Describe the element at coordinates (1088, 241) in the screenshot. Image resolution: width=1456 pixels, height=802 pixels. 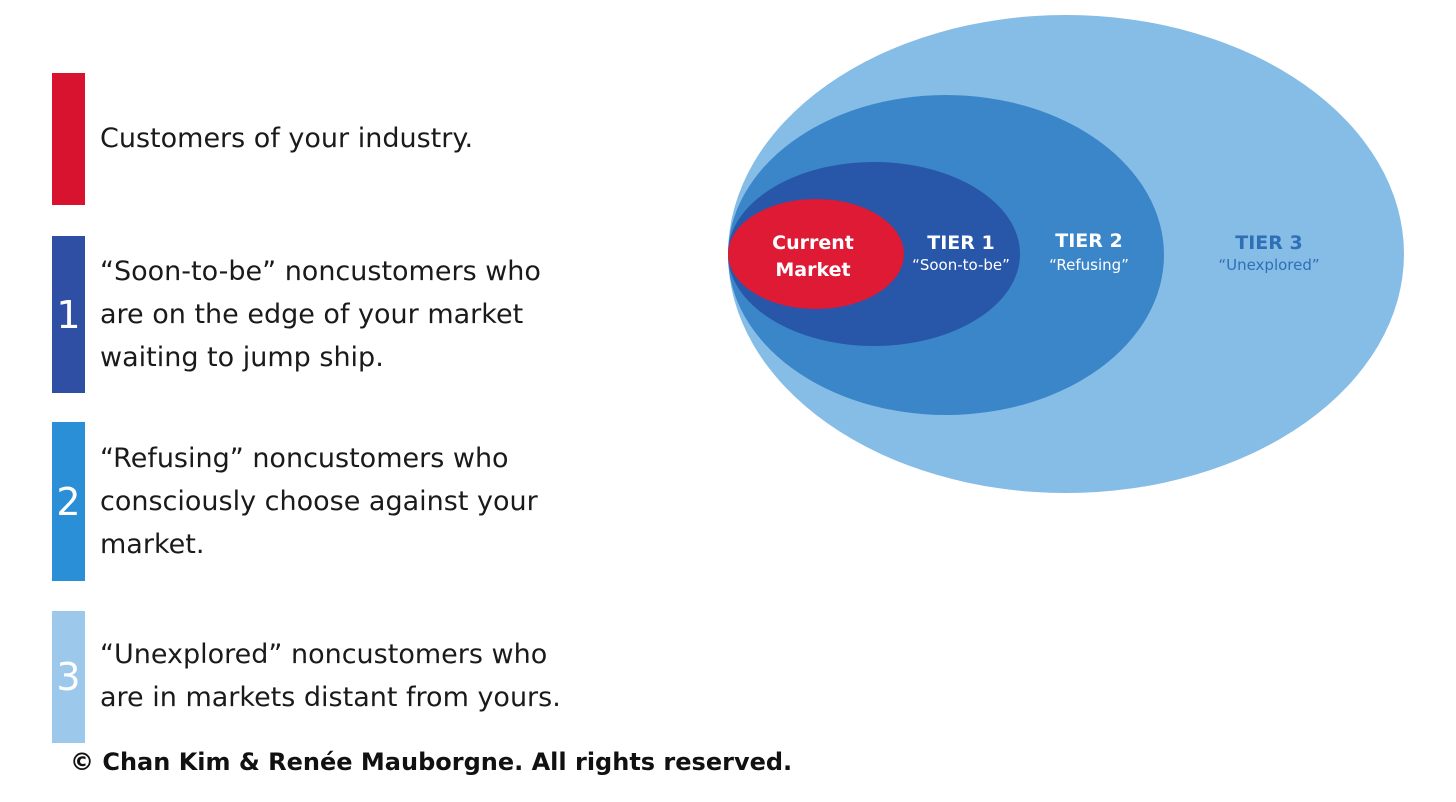
I see `tier-2-title: TIER 2` at that location.